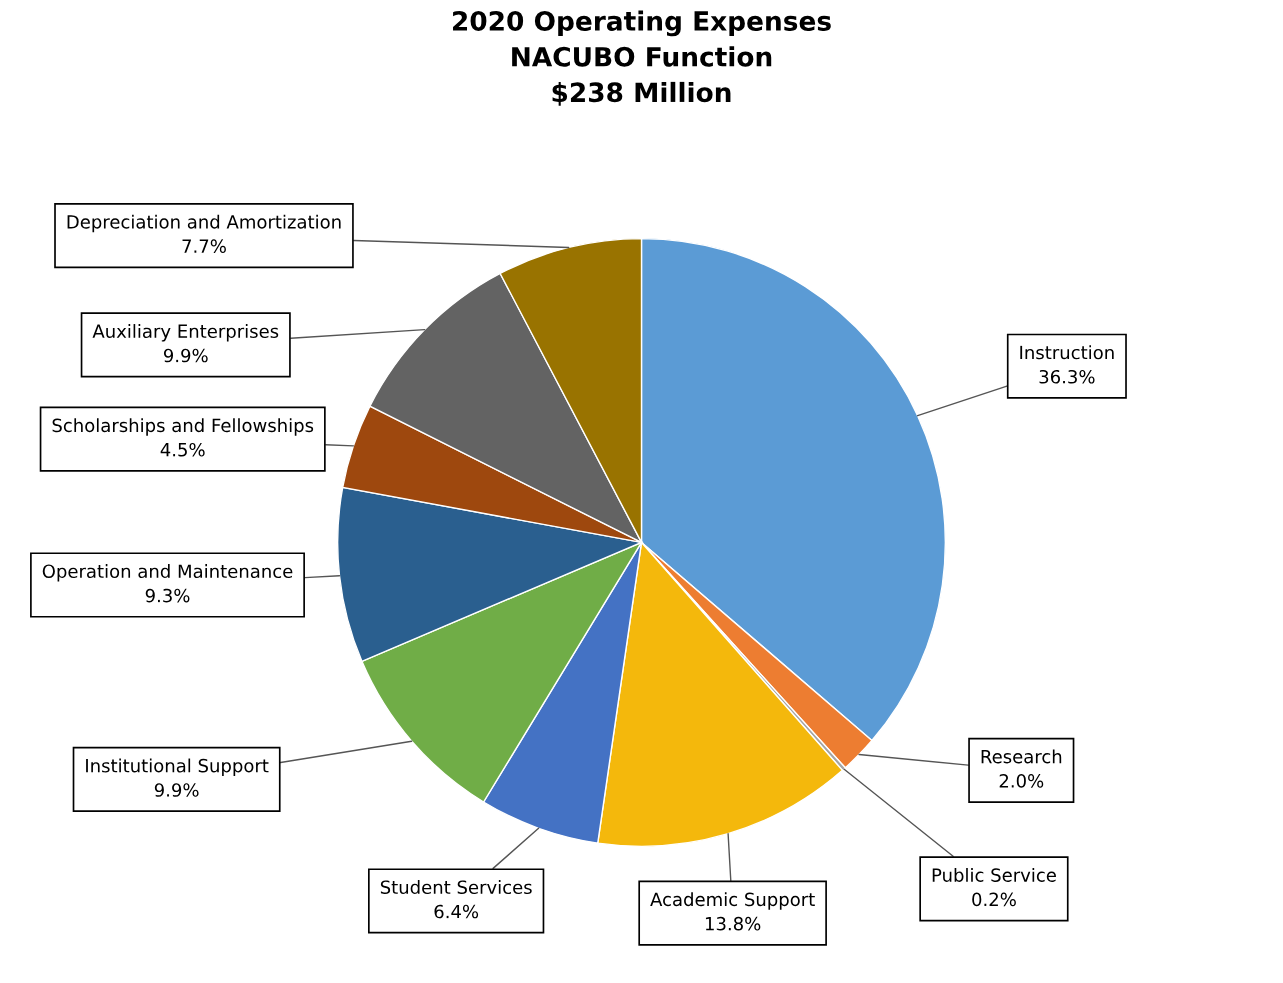  Describe the element at coordinates (167, 573) in the screenshot. I see `slice-label: Operation and Maintenance` at that location.